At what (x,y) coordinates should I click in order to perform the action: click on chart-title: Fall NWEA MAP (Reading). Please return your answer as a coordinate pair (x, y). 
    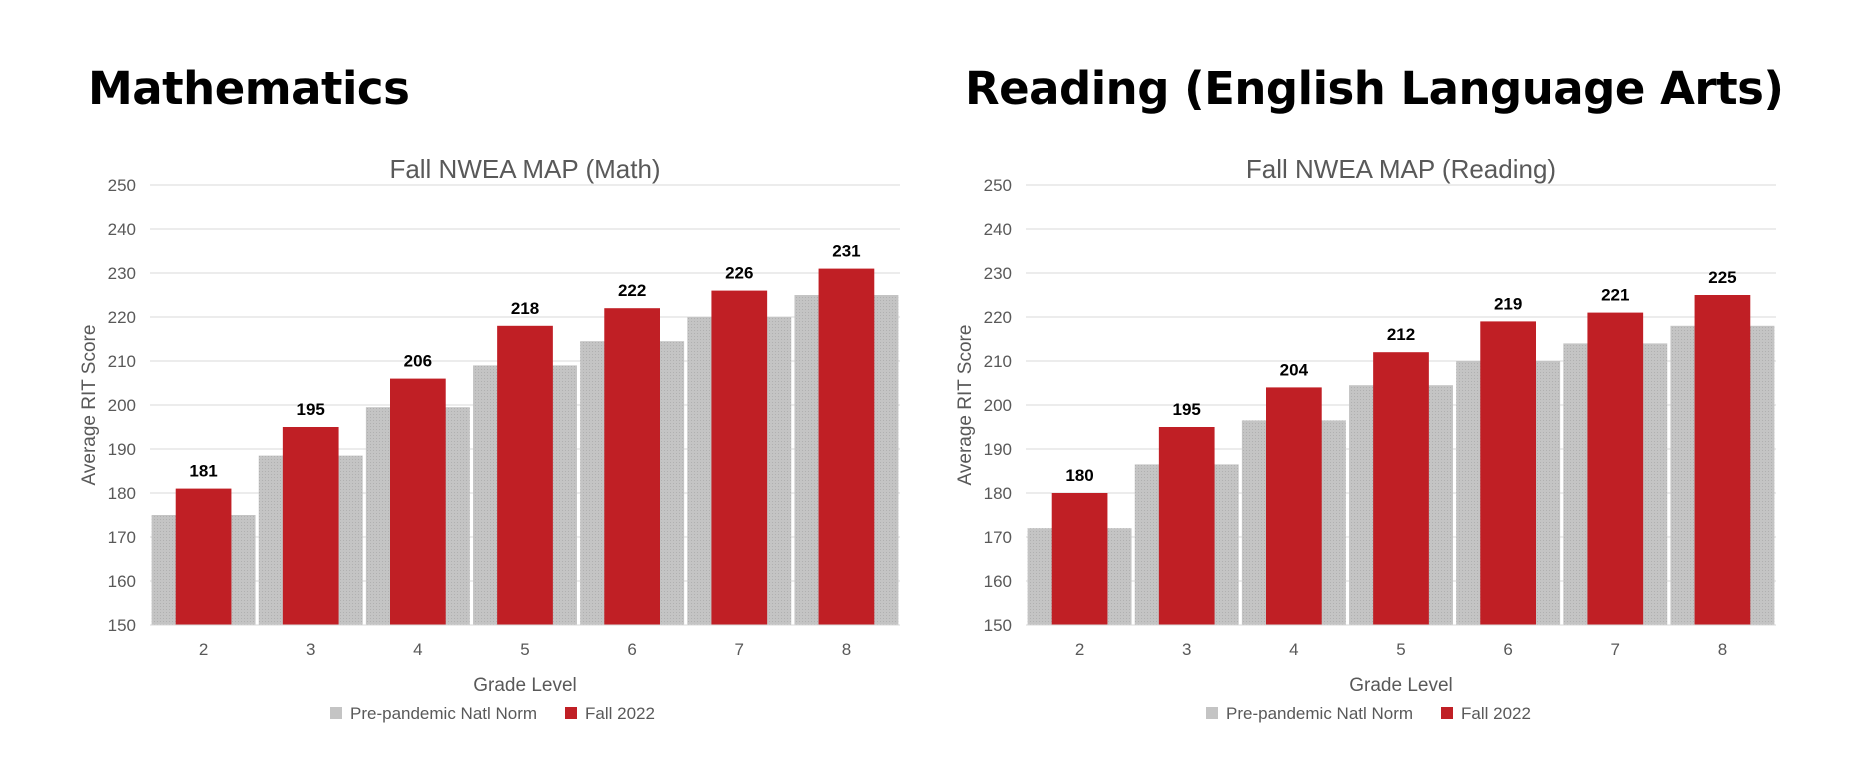
    Looking at the image, I should click on (1401, 169).